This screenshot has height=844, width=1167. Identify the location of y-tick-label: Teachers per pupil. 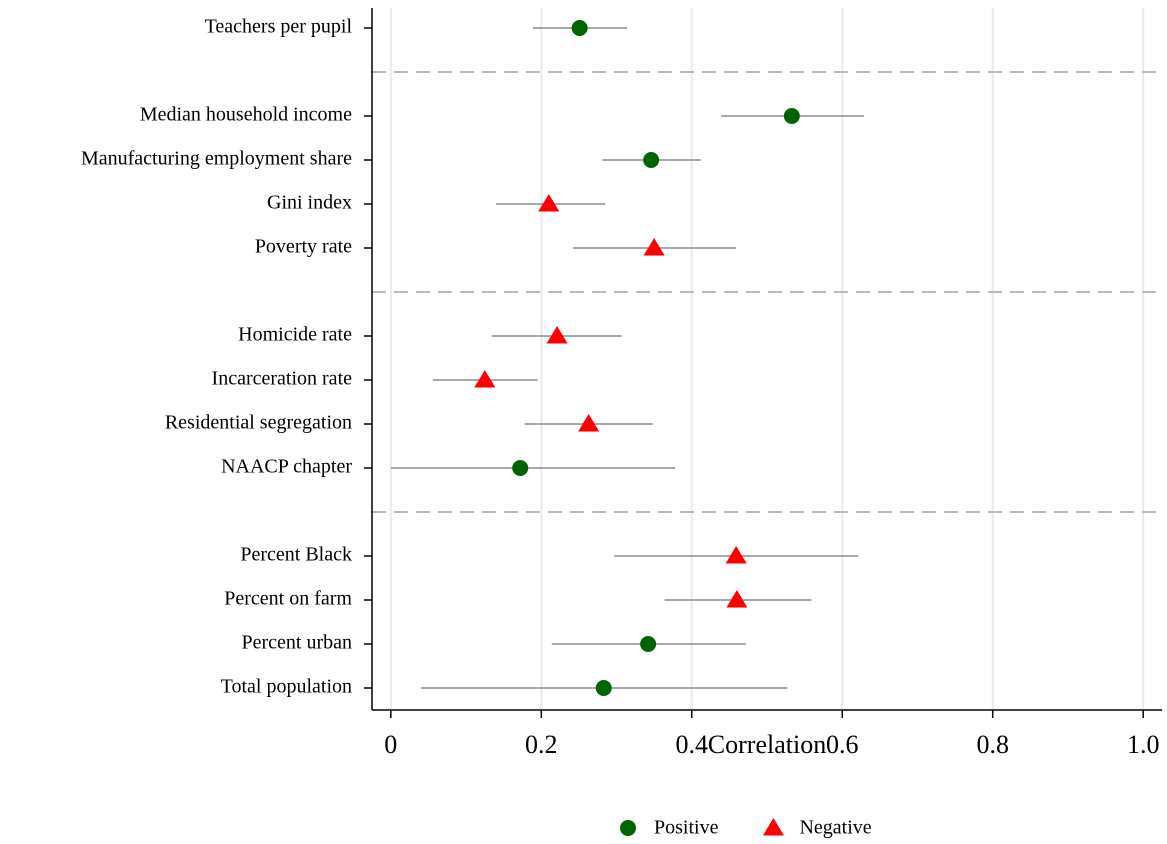
(279, 27).